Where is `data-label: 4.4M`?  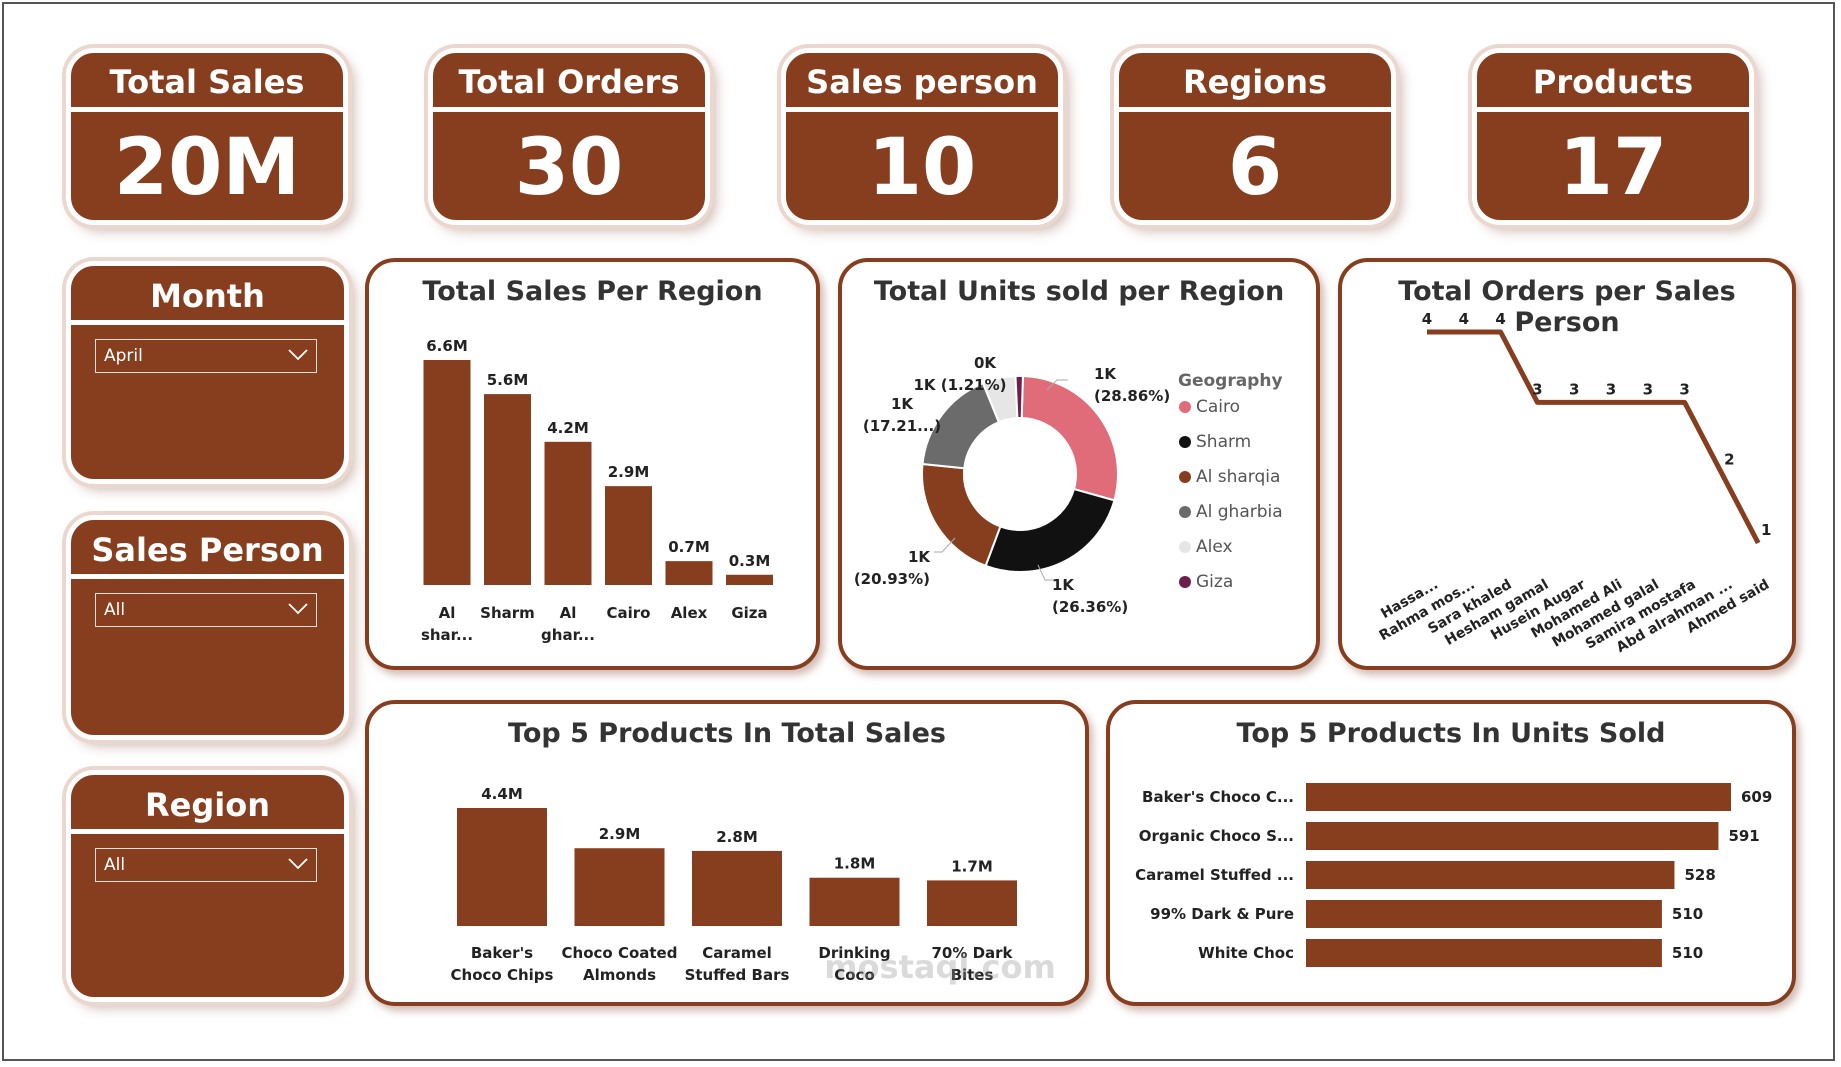
data-label: 4.4M is located at coordinates (502, 794).